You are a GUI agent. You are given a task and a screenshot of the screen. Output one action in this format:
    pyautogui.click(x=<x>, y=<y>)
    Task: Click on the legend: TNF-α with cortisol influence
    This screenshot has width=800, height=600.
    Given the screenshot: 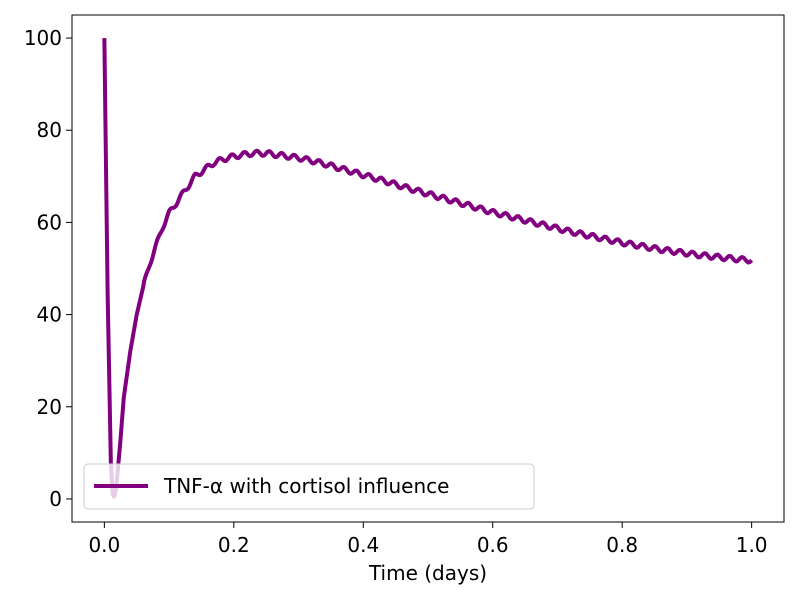 What is the action you would take?
    pyautogui.click(x=309, y=486)
    